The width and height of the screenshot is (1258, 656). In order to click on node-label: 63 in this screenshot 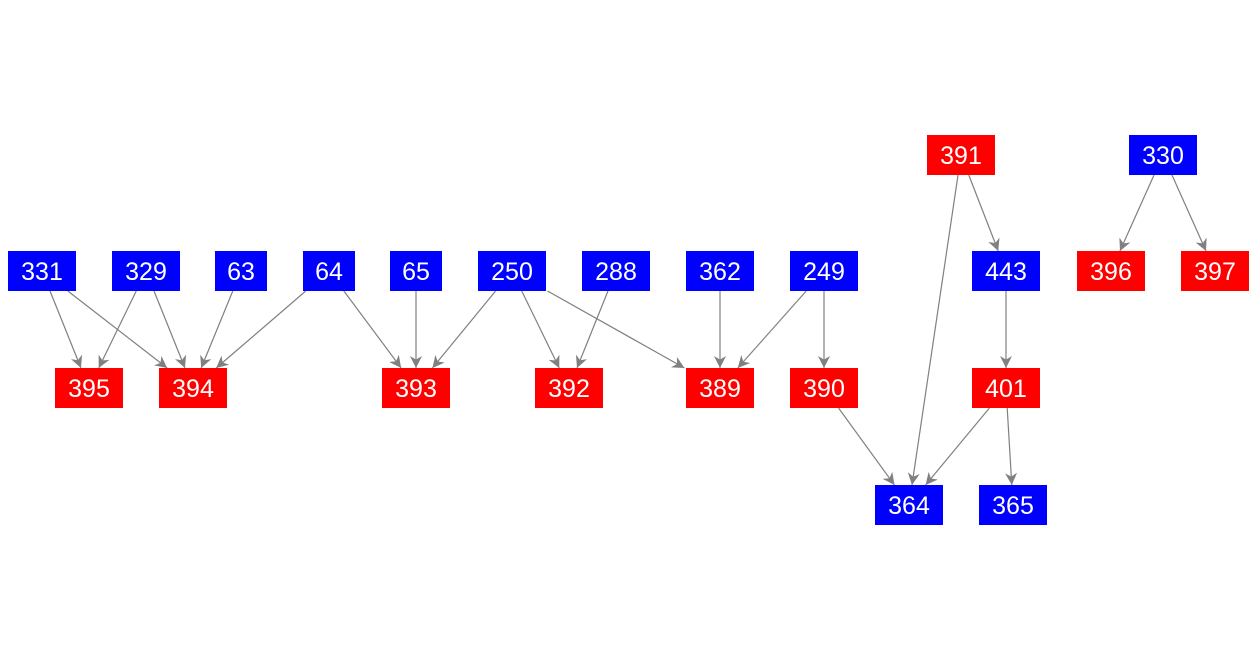, I will do `click(241, 272)`.